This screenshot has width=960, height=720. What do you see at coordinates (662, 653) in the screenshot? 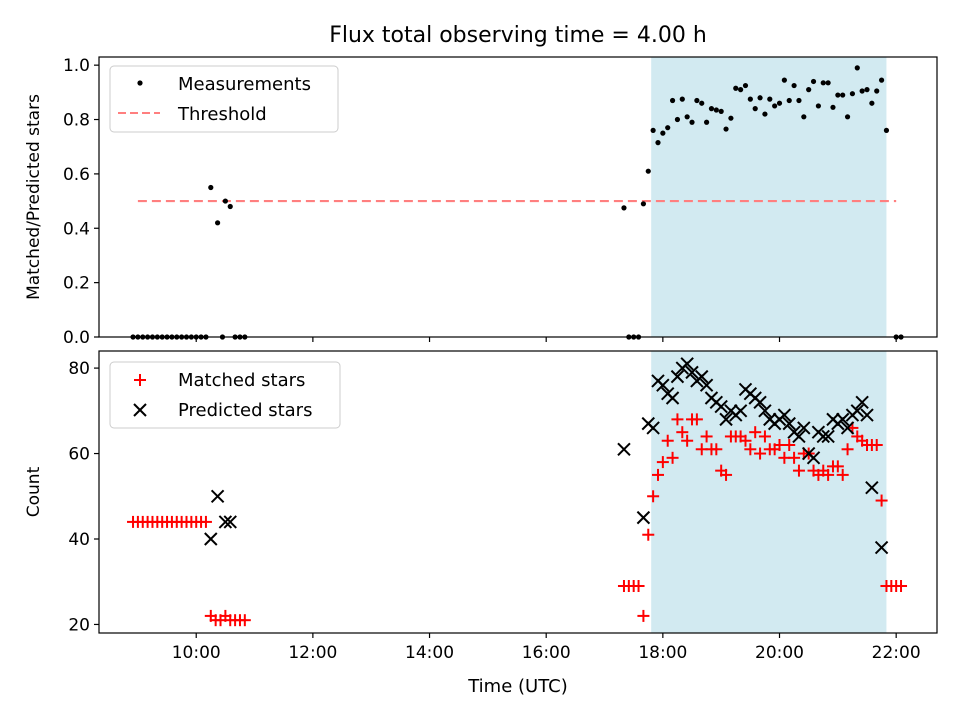
I see `x-tick-label: 18:00` at bounding box center [662, 653].